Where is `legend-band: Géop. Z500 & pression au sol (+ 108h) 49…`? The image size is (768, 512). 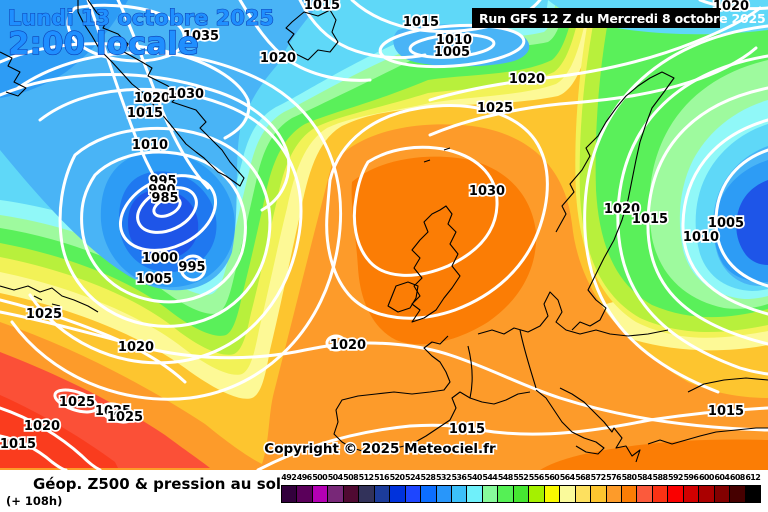
legend-band: Géop. Z500 & pression au sol (+ 108h) 49… is located at coordinates (384, 491).